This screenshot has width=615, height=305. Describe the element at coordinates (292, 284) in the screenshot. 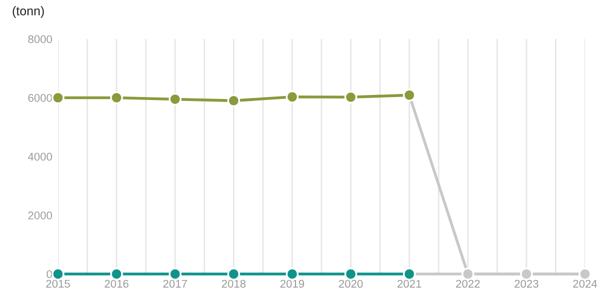

I see `x-tick-label: 2019` at that location.